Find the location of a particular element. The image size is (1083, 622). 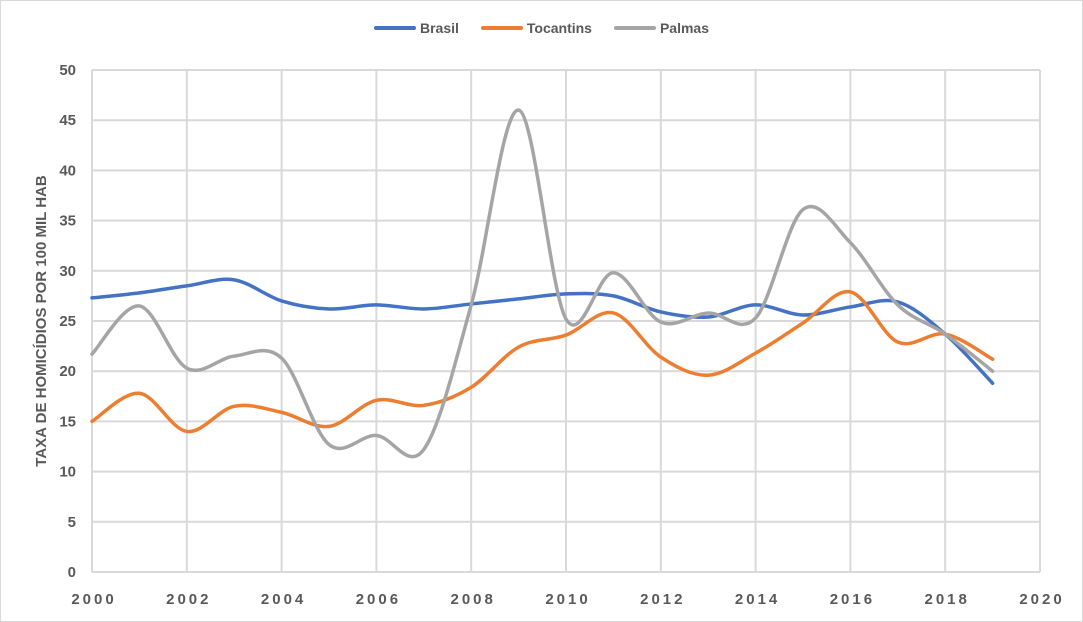

legend-swatch-brasil is located at coordinates (394, 28).